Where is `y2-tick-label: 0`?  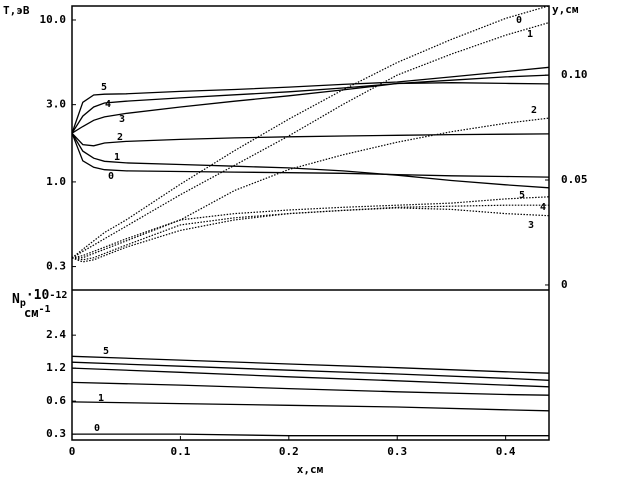 y2-tick-label: 0 is located at coordinates (564, 284).